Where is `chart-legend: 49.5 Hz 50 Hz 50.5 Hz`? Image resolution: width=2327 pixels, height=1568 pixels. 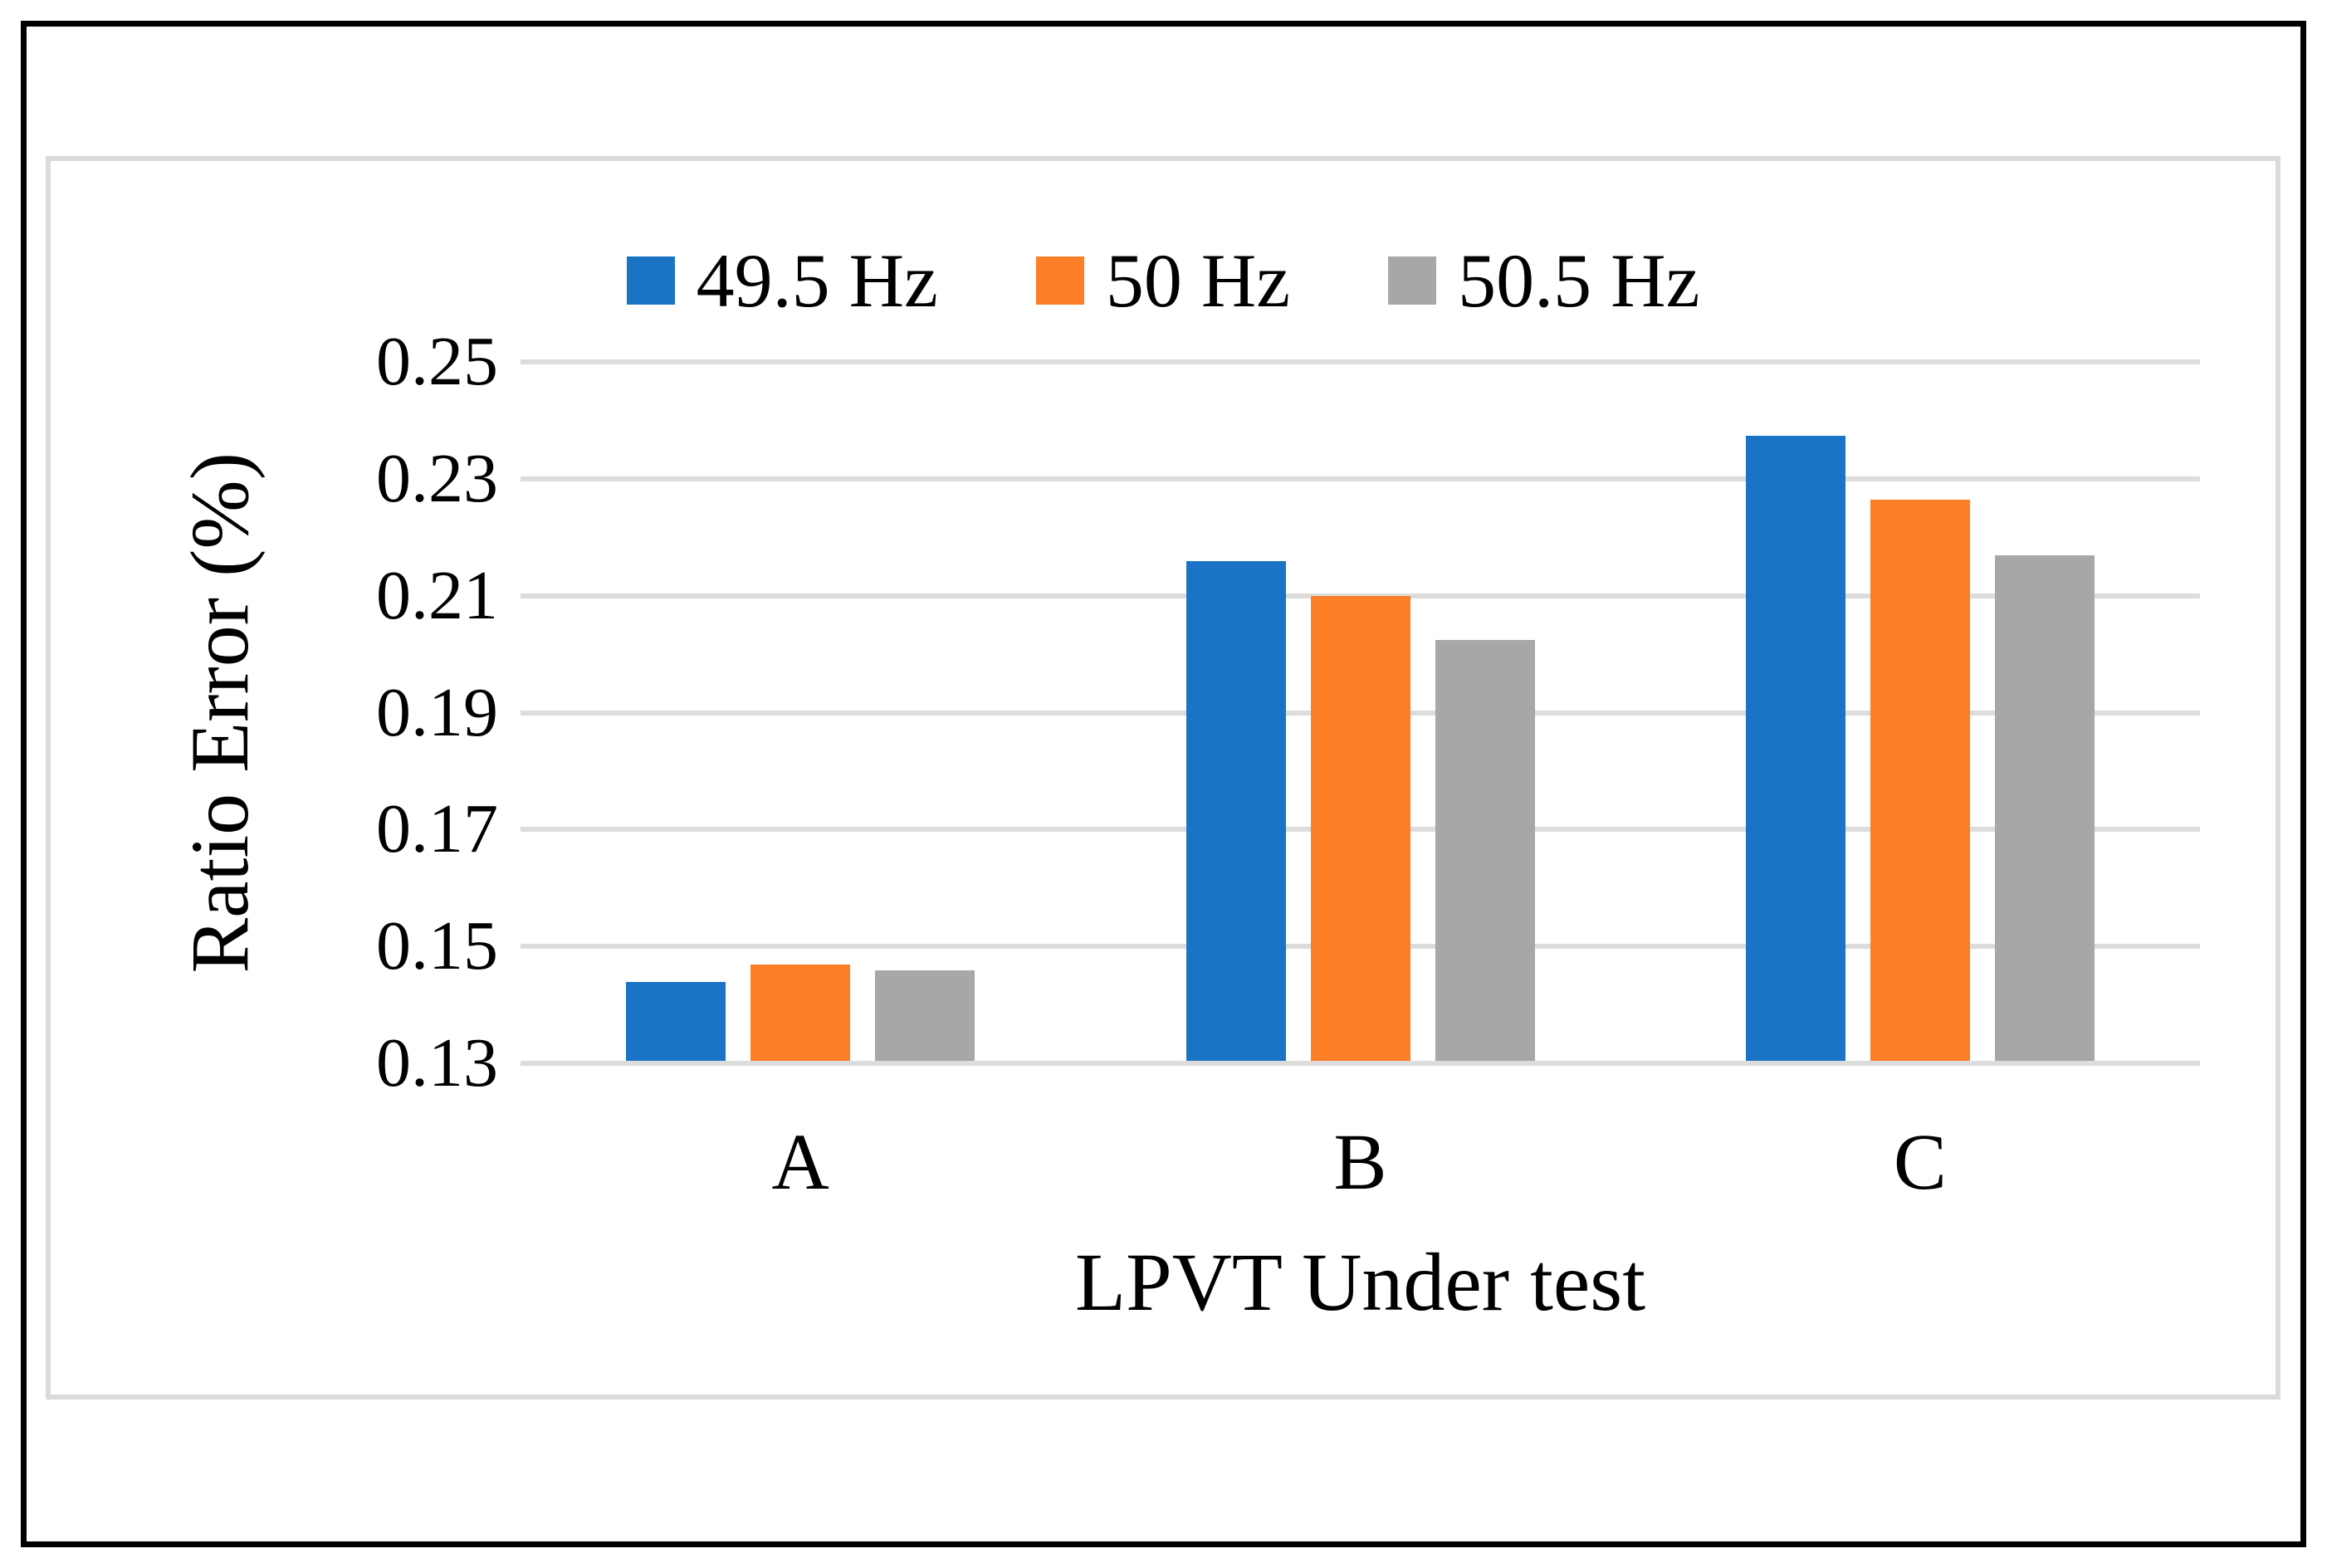 chart-legend: 49.5 Hz 50 Hz 50.5 Hz is located at coordinates (1163, 281).